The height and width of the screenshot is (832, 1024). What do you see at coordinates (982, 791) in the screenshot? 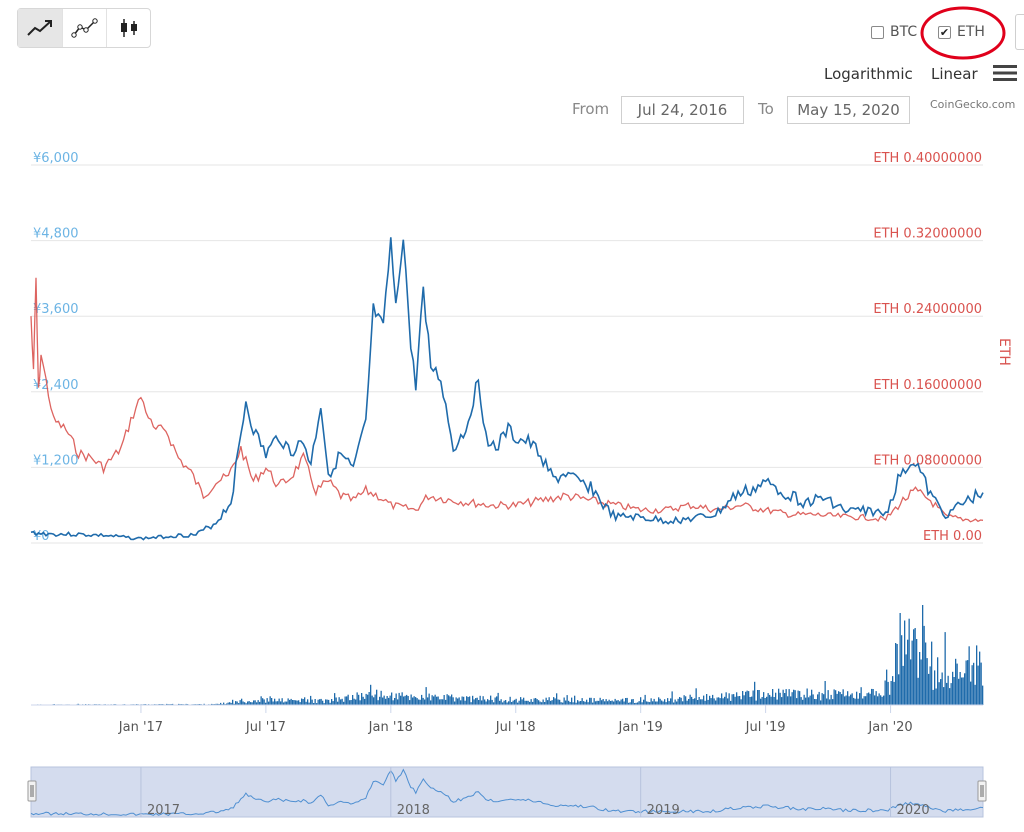
I see `navigator-right-handle` at bounding box center [982, 791].